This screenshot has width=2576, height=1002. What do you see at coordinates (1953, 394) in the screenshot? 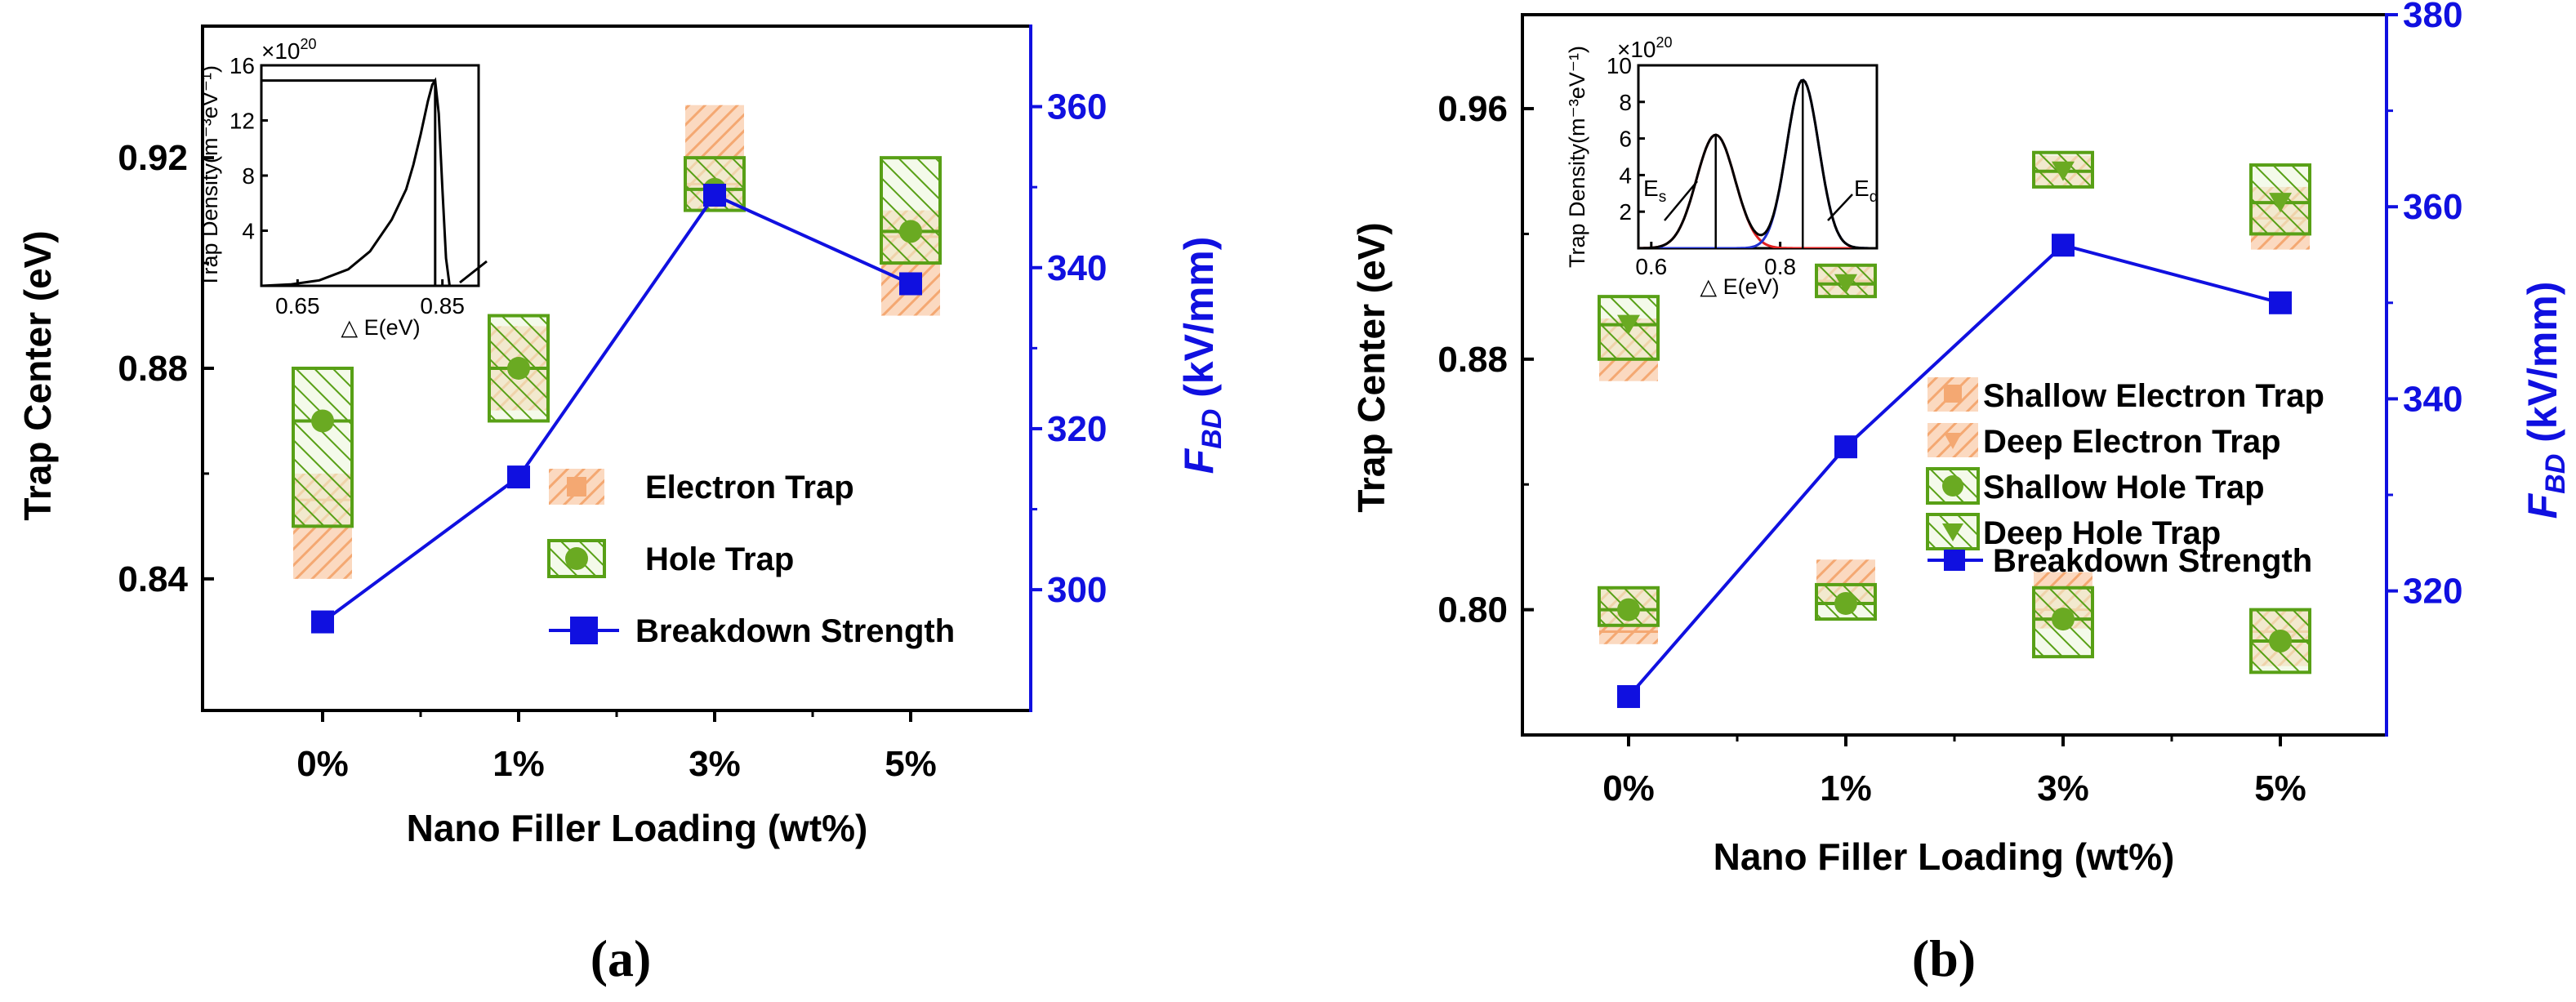
I see `legend-marker-shallow-electron-trap` at bounding box center [1953, 394].